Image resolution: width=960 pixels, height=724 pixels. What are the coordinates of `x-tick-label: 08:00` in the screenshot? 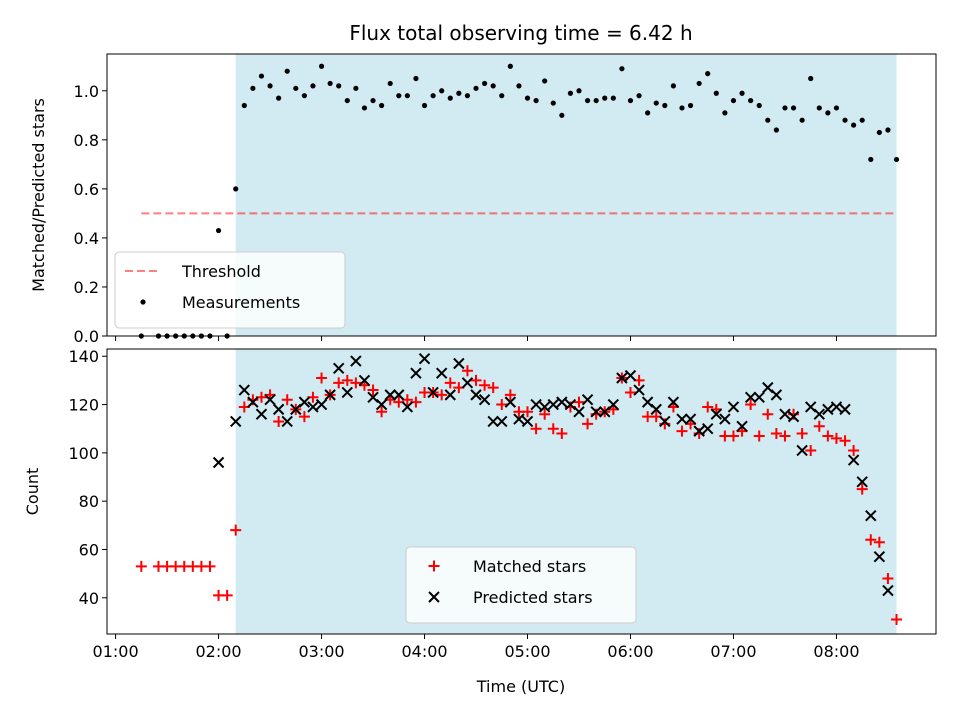 It's located at (836, 651).